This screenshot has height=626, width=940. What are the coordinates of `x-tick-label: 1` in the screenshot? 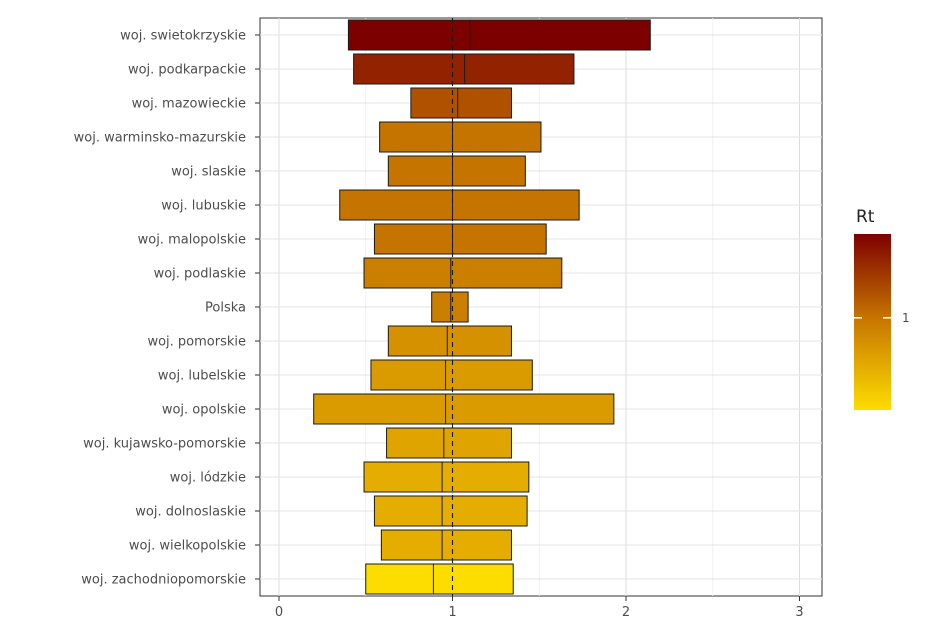 It's located at (452, 612).